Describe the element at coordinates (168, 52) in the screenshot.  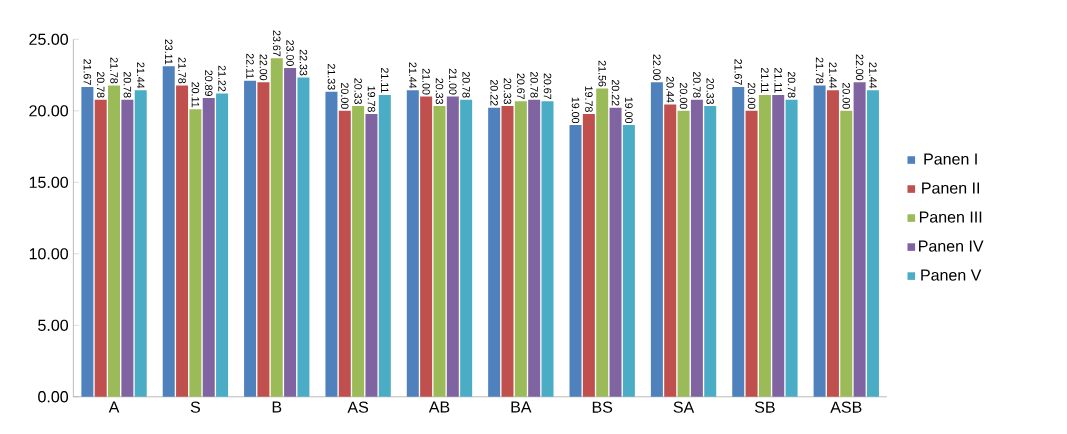
I see `data-label: 23.11` at that location.